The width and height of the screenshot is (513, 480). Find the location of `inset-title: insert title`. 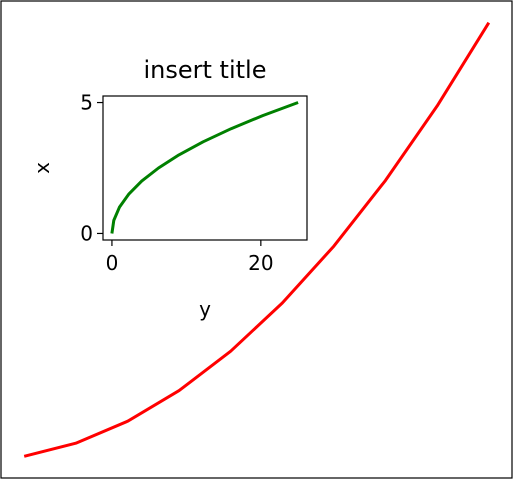

inset-title: insert title is located at coordinates (205, 70).